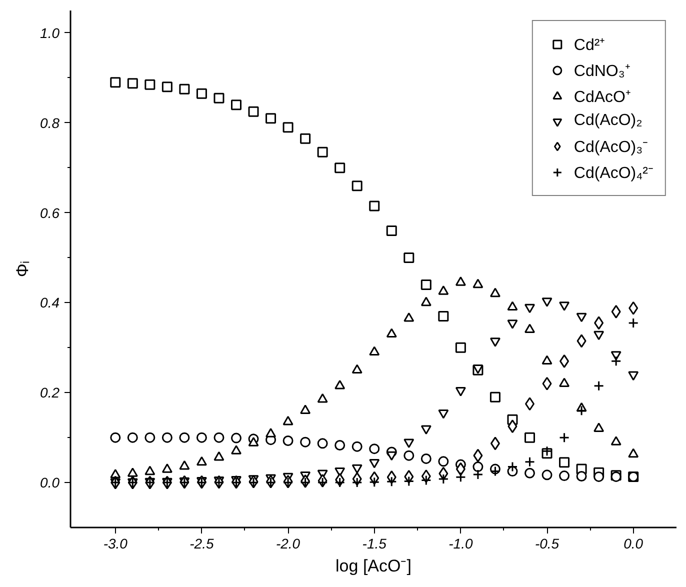 Image resolution: width=686 pixels, height=587 pixels. What do you see at coordinates (115, 544) in the screenshot?
I see `x-tick-label: -3.0` at bounding box center [115, 544].